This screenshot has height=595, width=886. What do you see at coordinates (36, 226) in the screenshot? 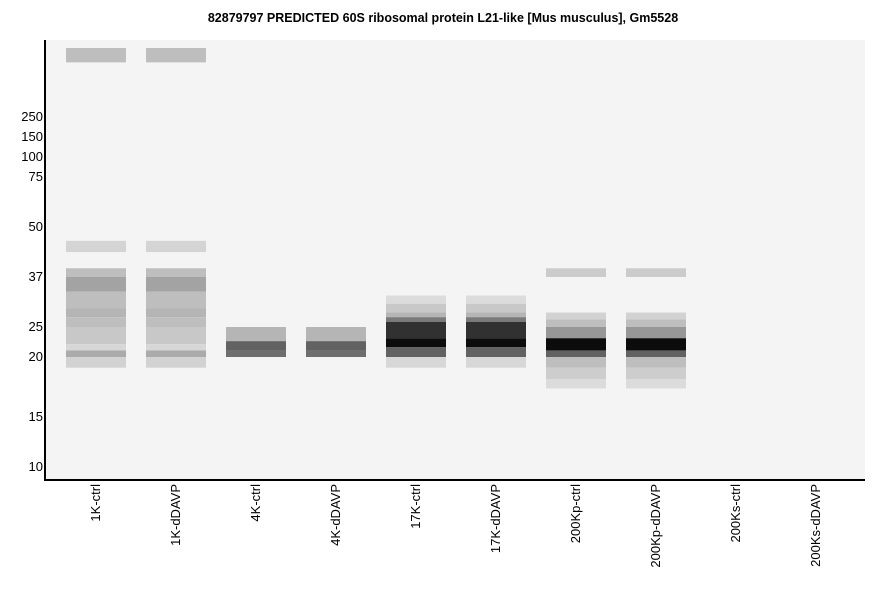
I see `y-tick-label: 50` at bounding box center [36, 226].